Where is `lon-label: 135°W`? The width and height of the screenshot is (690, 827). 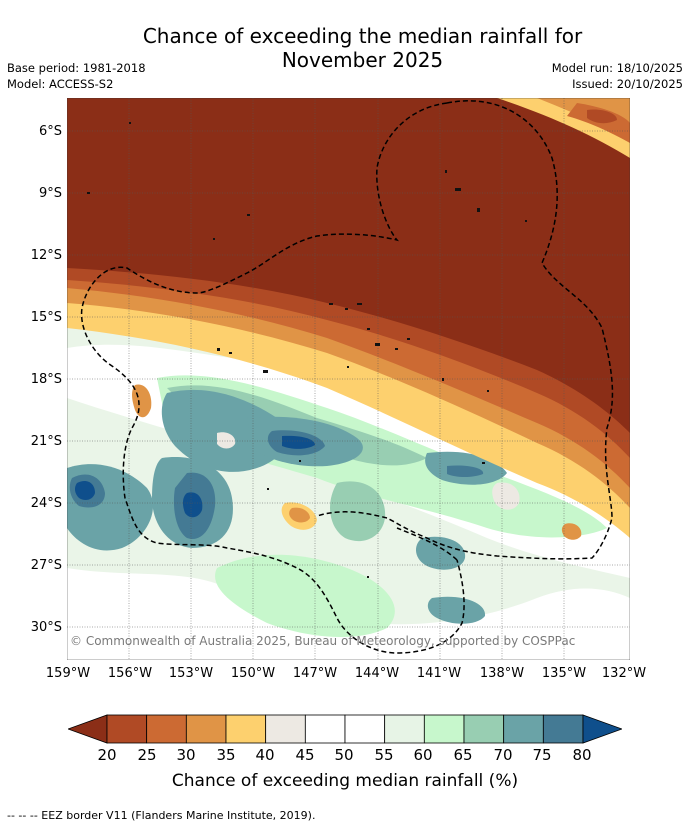
lon-label: 135°W is located at coordinates (564, 673).